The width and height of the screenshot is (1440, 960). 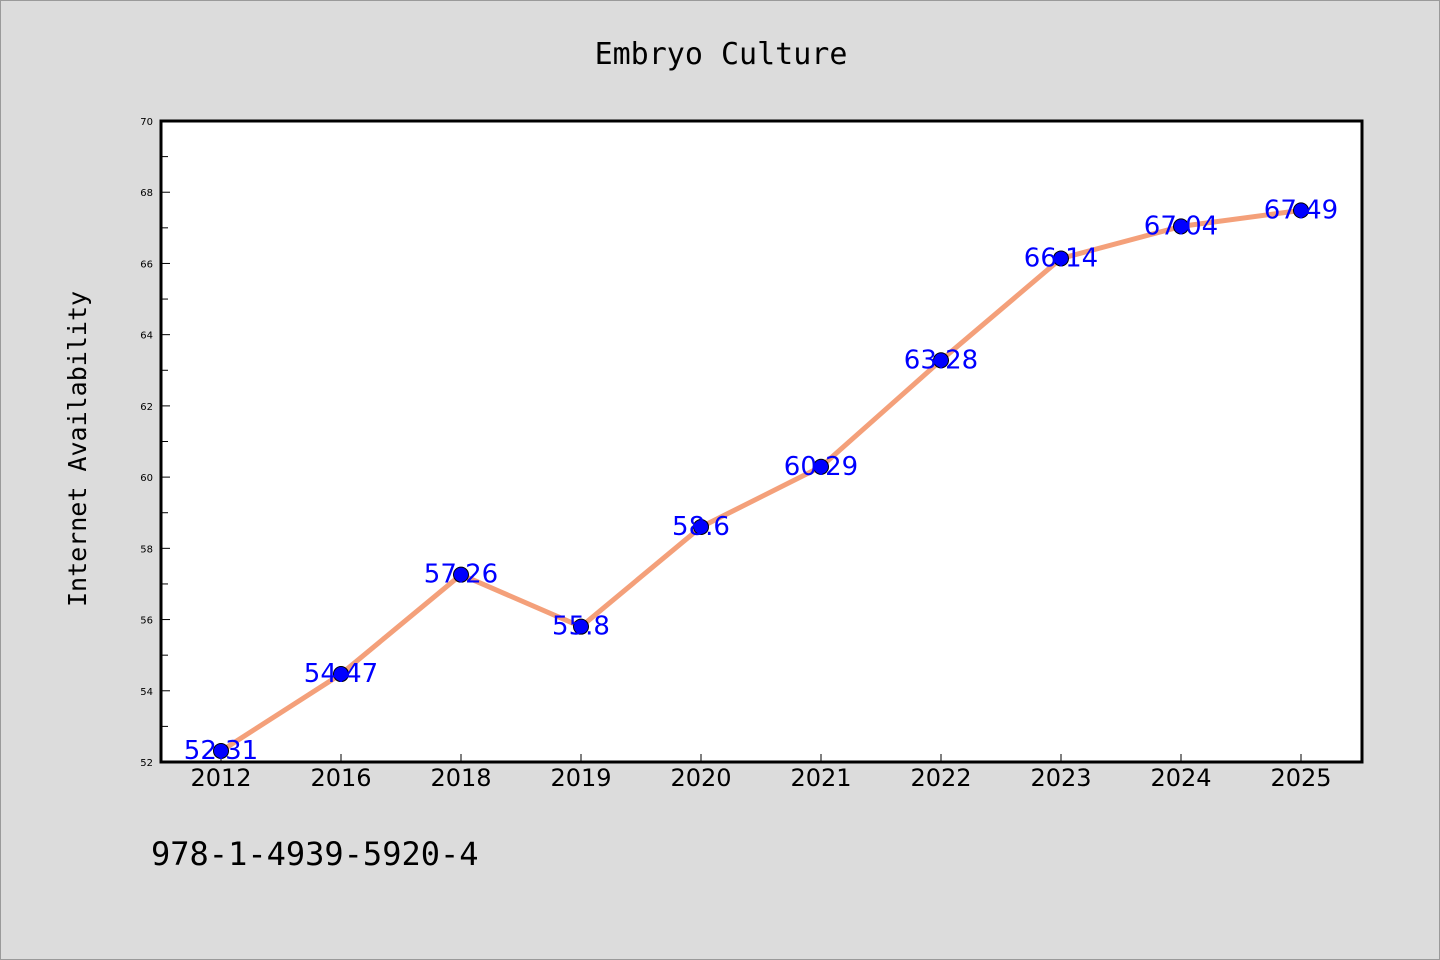 I want to click on y-tick-label: 70, so click(x=146, y=122).